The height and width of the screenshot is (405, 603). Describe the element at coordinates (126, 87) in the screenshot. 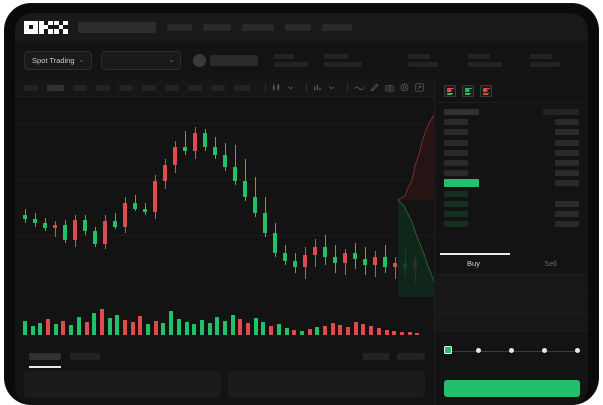

I see `timeframe-1h` at that location.